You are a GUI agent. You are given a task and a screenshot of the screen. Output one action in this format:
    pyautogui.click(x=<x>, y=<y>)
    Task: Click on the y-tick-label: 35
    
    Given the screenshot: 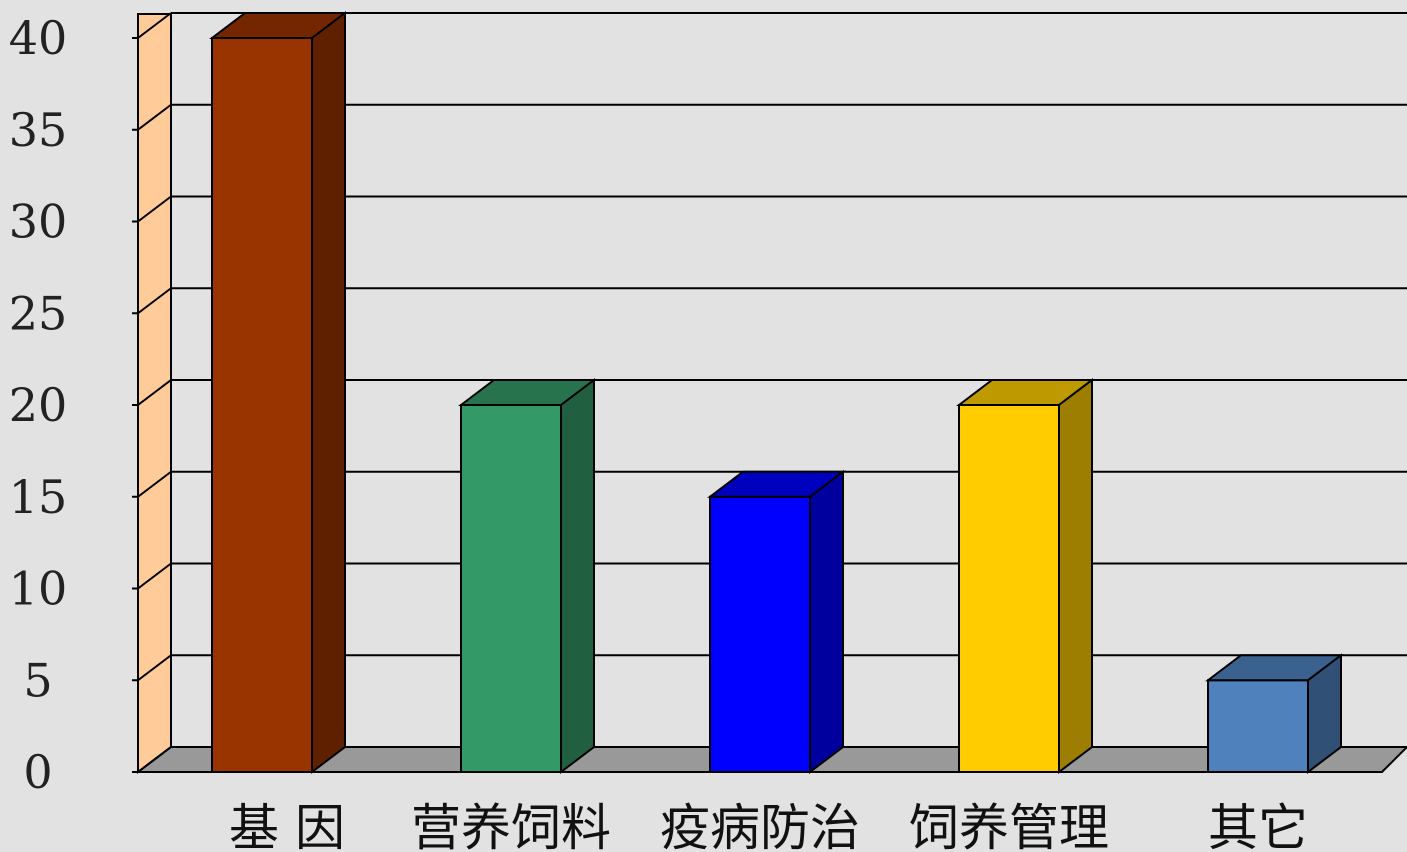 What is the action you would take?
    pyautogui.click(x=38, y=130)
    